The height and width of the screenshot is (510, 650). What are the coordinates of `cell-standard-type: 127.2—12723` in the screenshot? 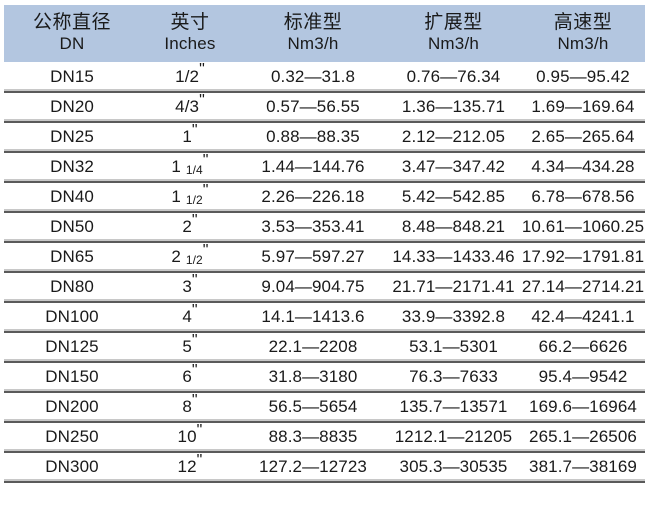 It's located at (313, 468).